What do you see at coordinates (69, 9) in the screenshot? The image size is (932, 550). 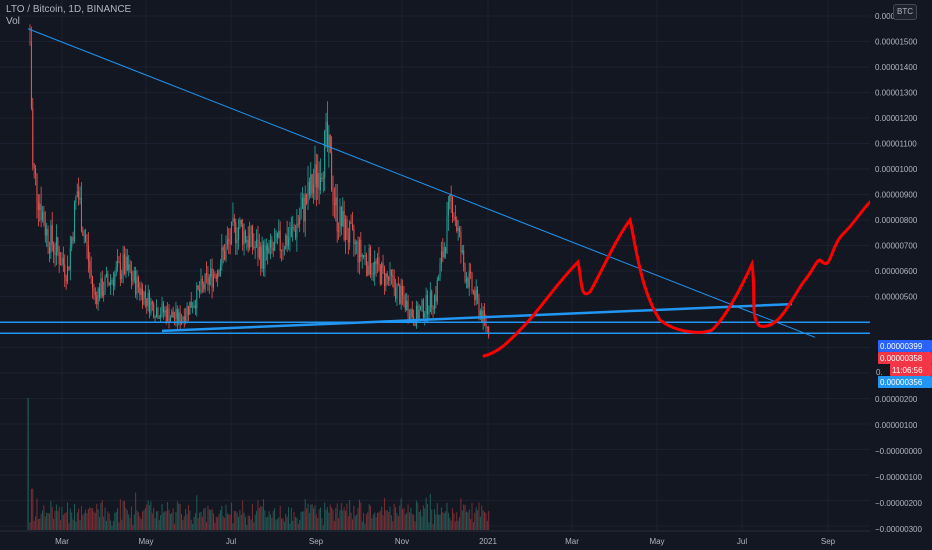 I see `symbol-line: LTO / Bitcoin, 1D, BINANCE` at bounding box center [69, 9].